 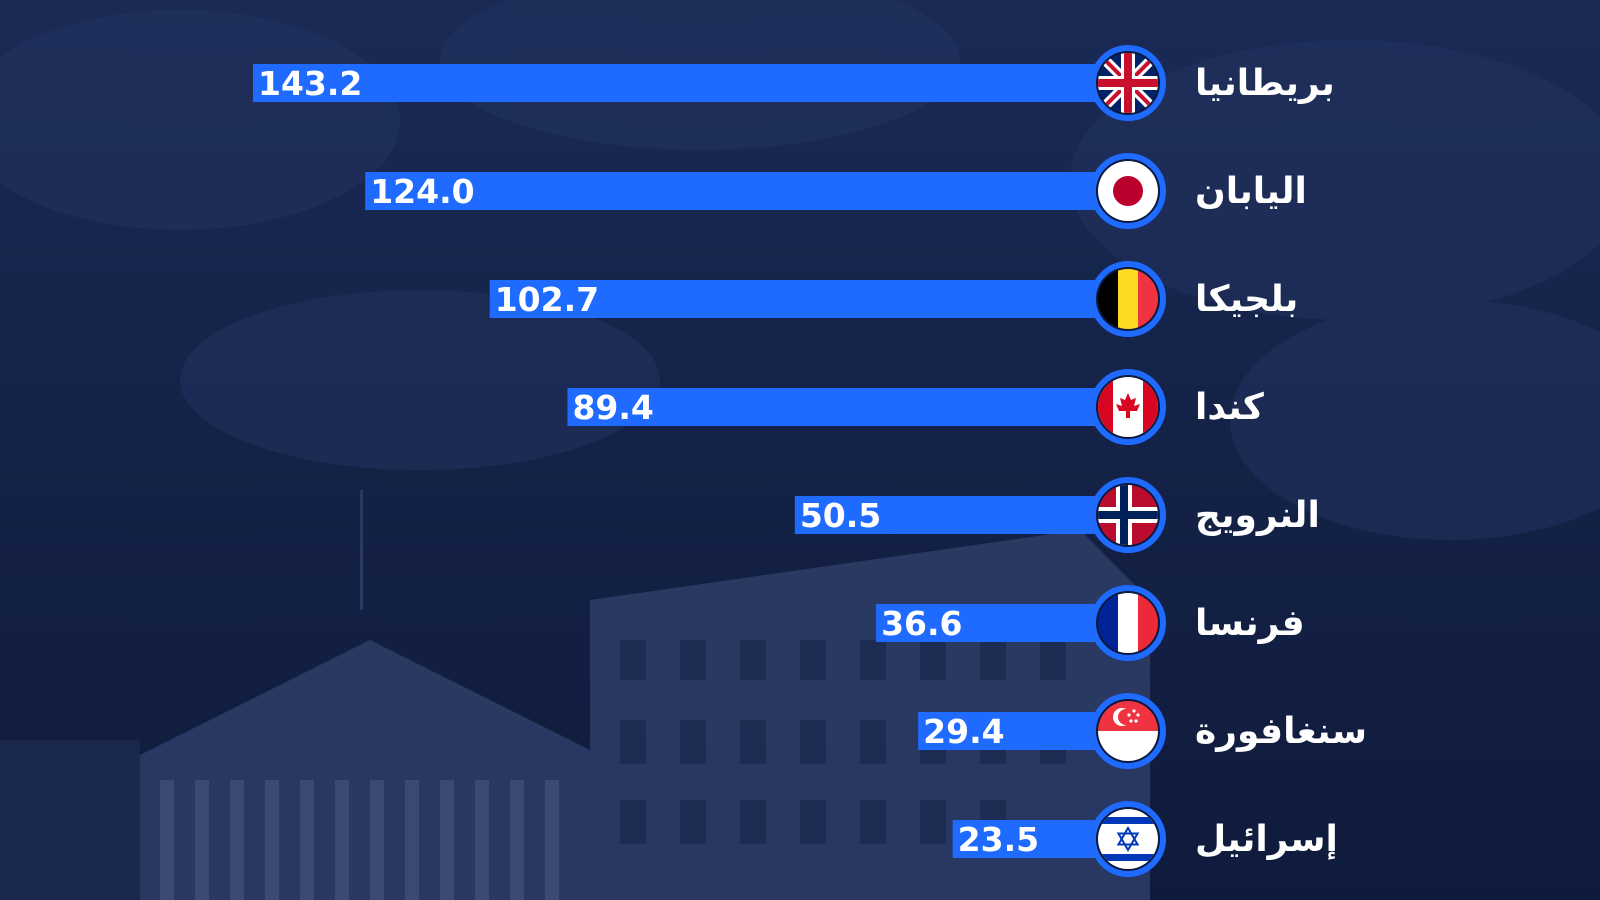 What do you see at coordinates (612, 407) in the screenshot?
I see `value-label: 89.4` at bounding box center [612, 407].